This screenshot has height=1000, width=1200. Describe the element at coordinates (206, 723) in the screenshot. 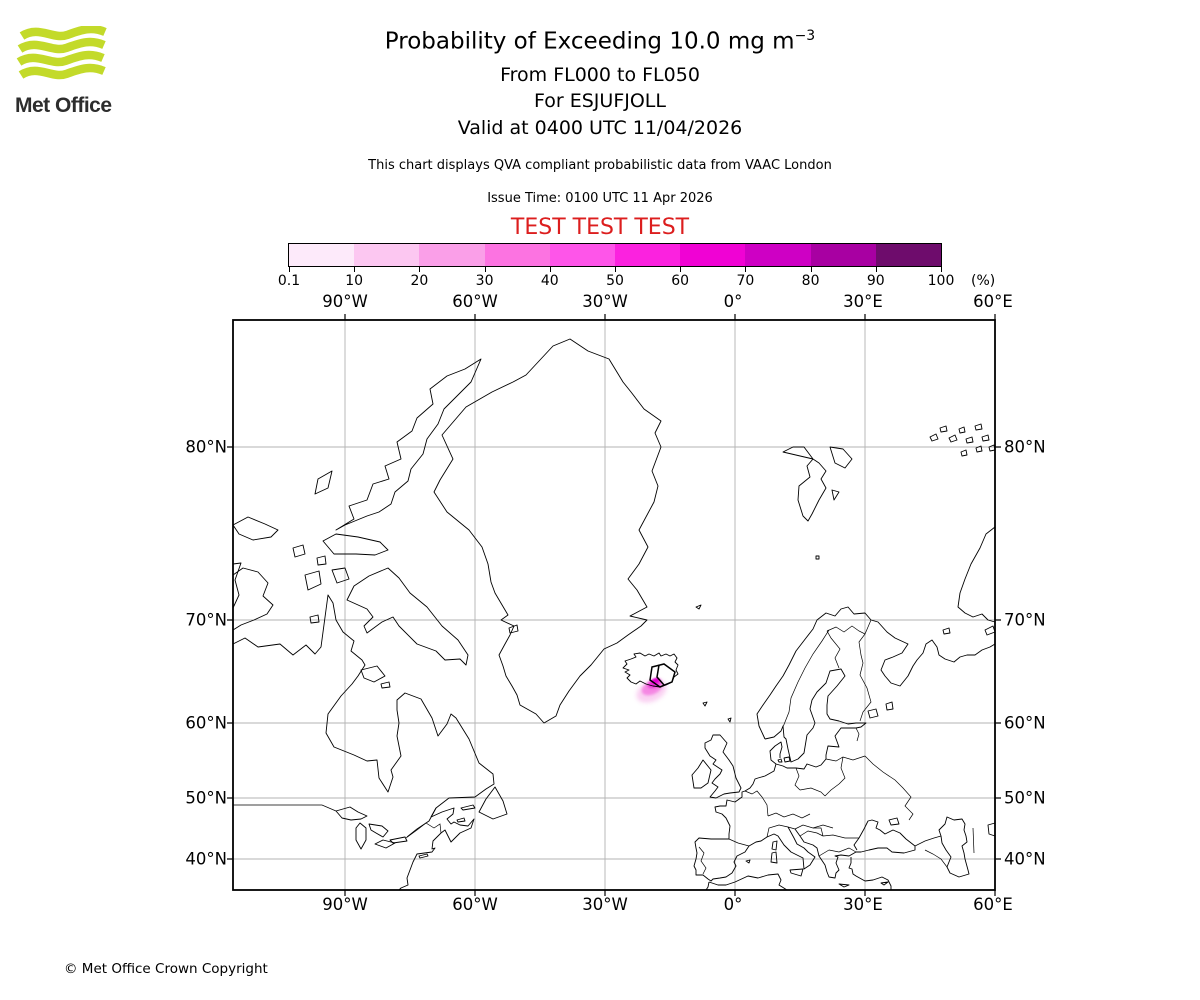

I see `lat-label-left: 60°N` at that location.